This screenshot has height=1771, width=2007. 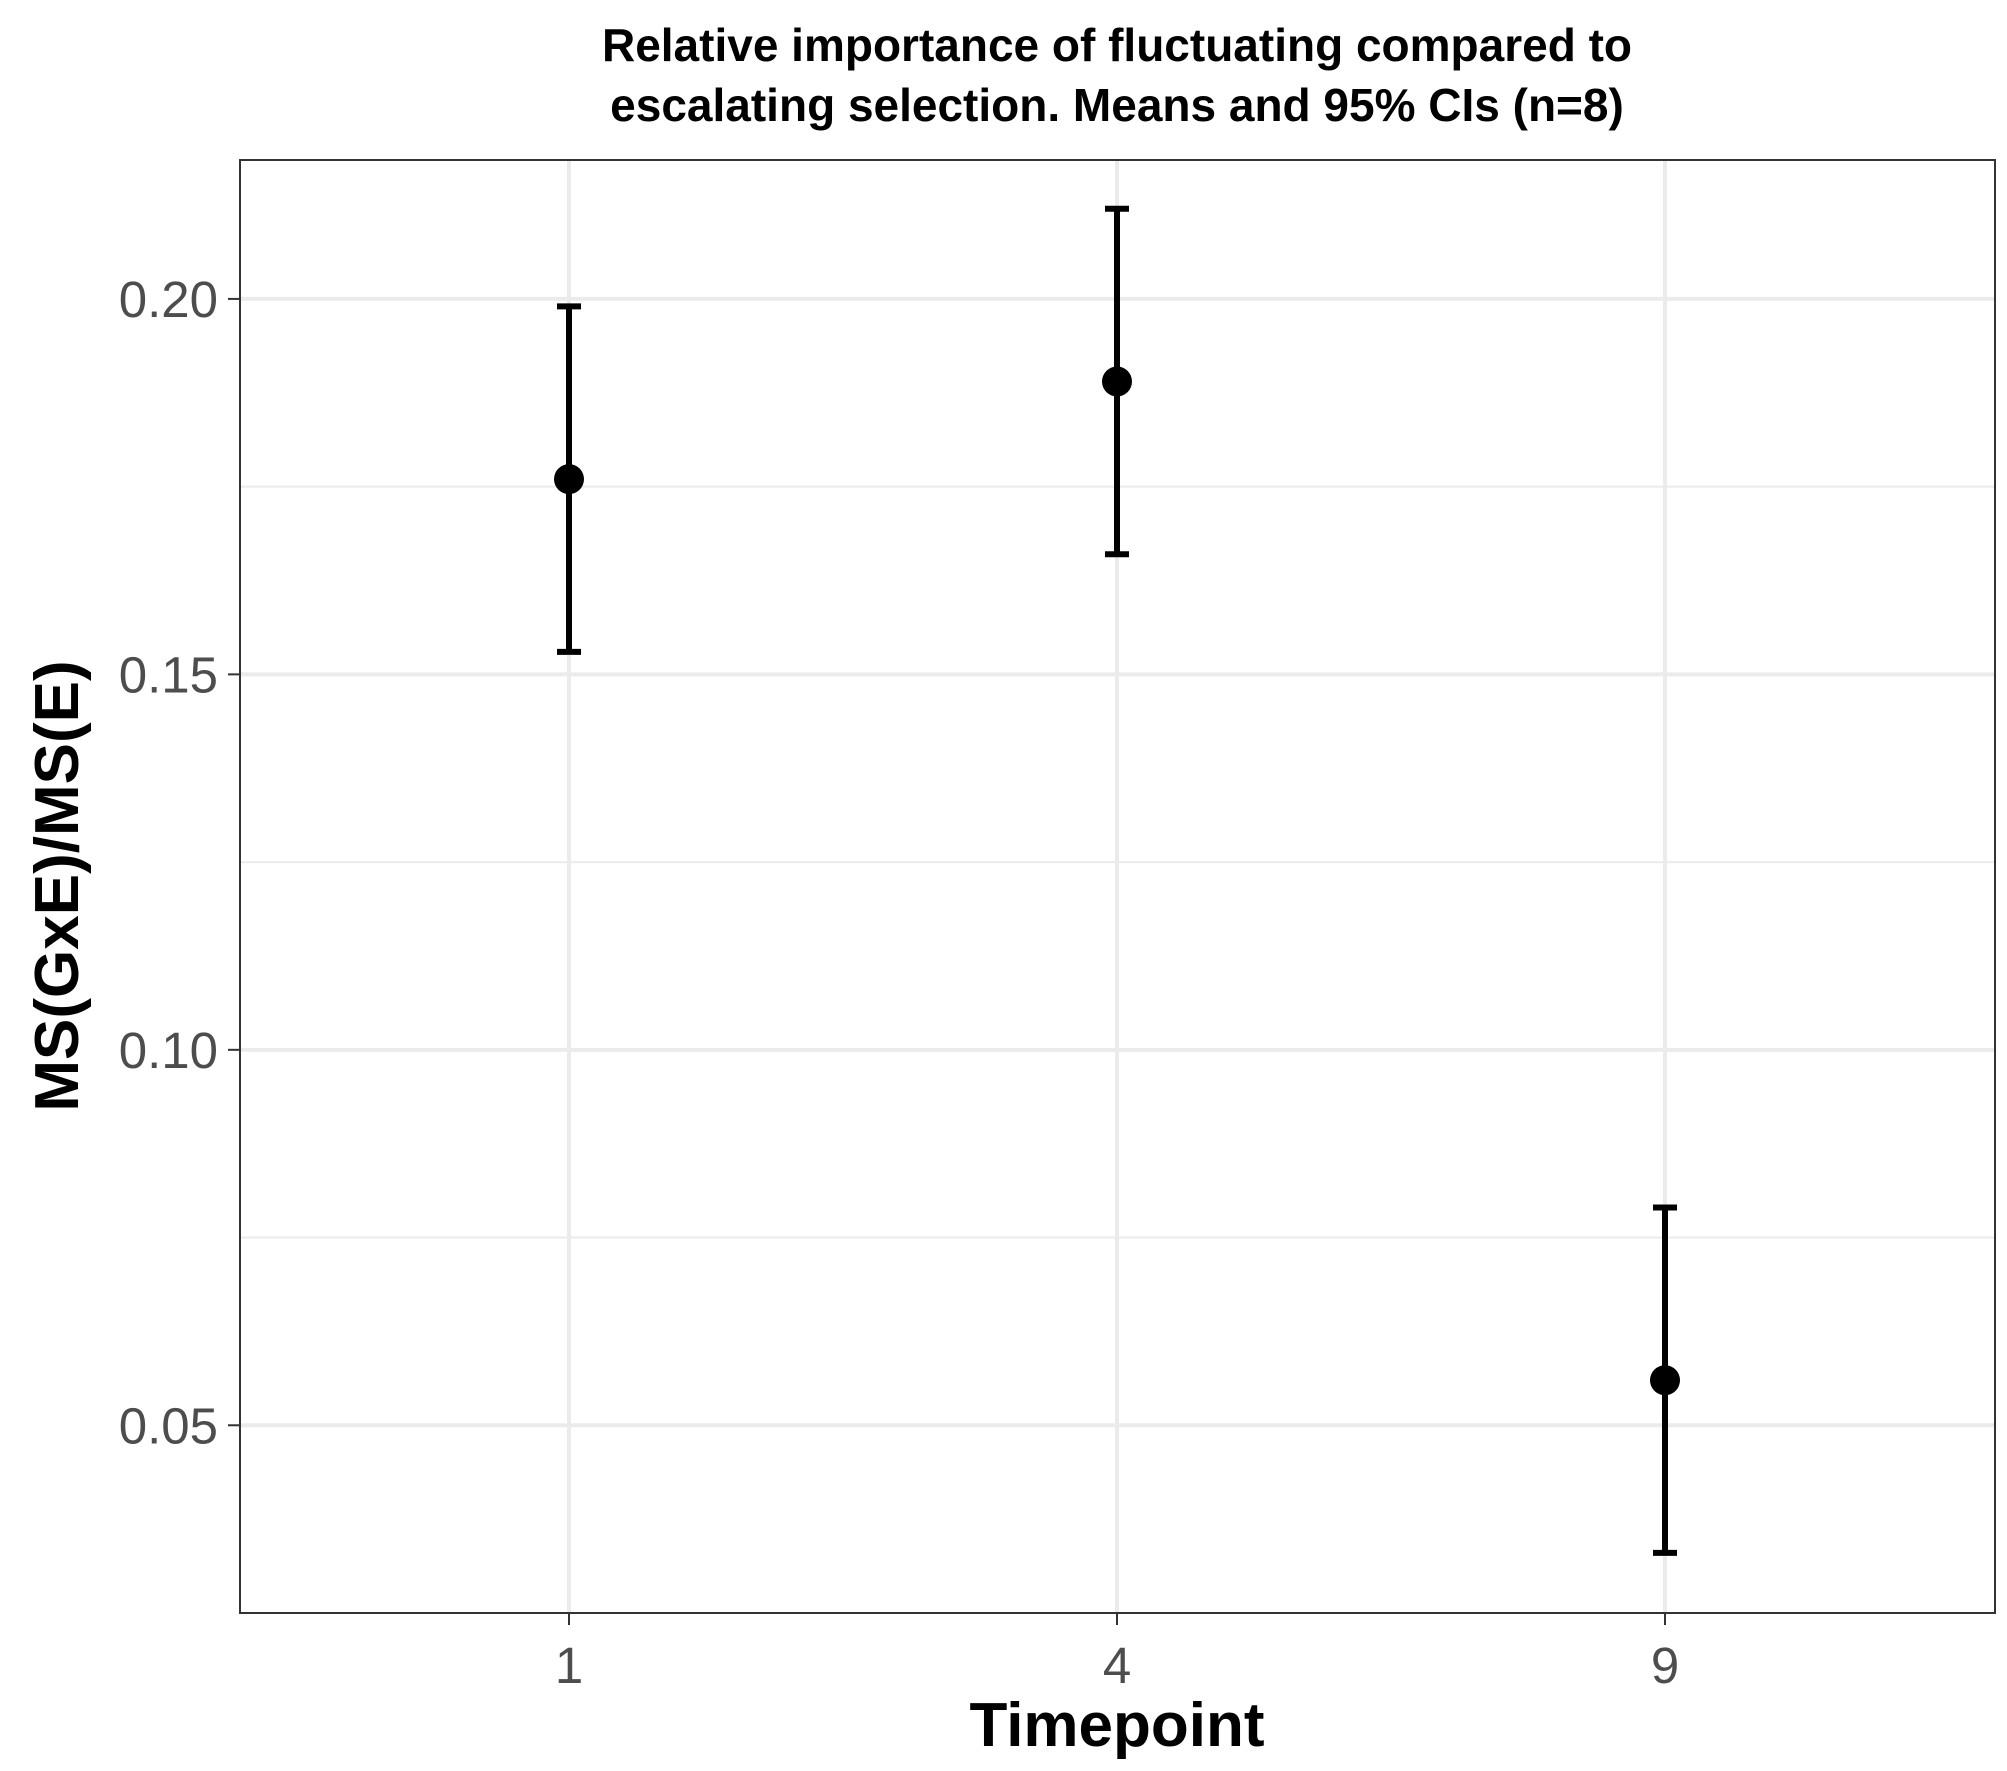 I want to click on y-tick-label: 0.05, so click(x=168, y=1425).